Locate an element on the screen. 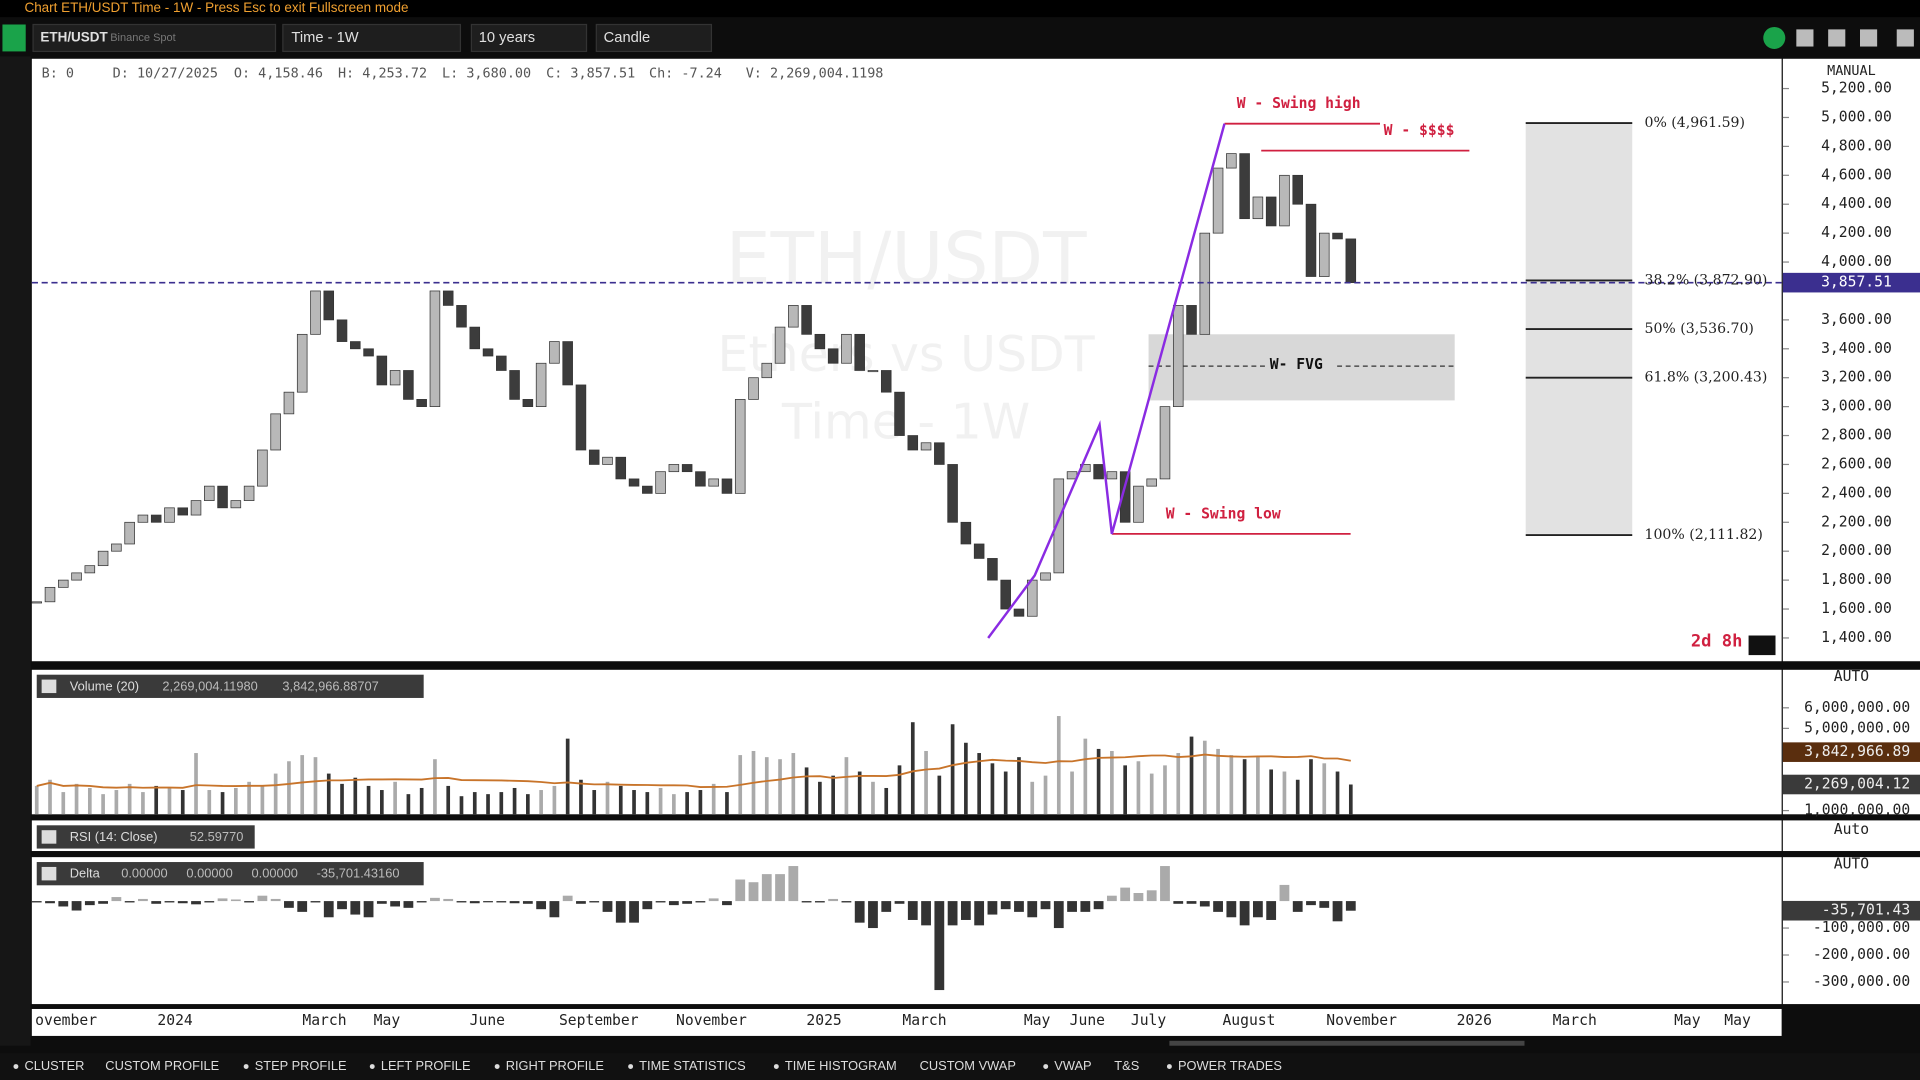 This screenshot has height=1080, width=1920. bottom-button: CUSTOM PROFILE is located at coordinates (162, 1065).